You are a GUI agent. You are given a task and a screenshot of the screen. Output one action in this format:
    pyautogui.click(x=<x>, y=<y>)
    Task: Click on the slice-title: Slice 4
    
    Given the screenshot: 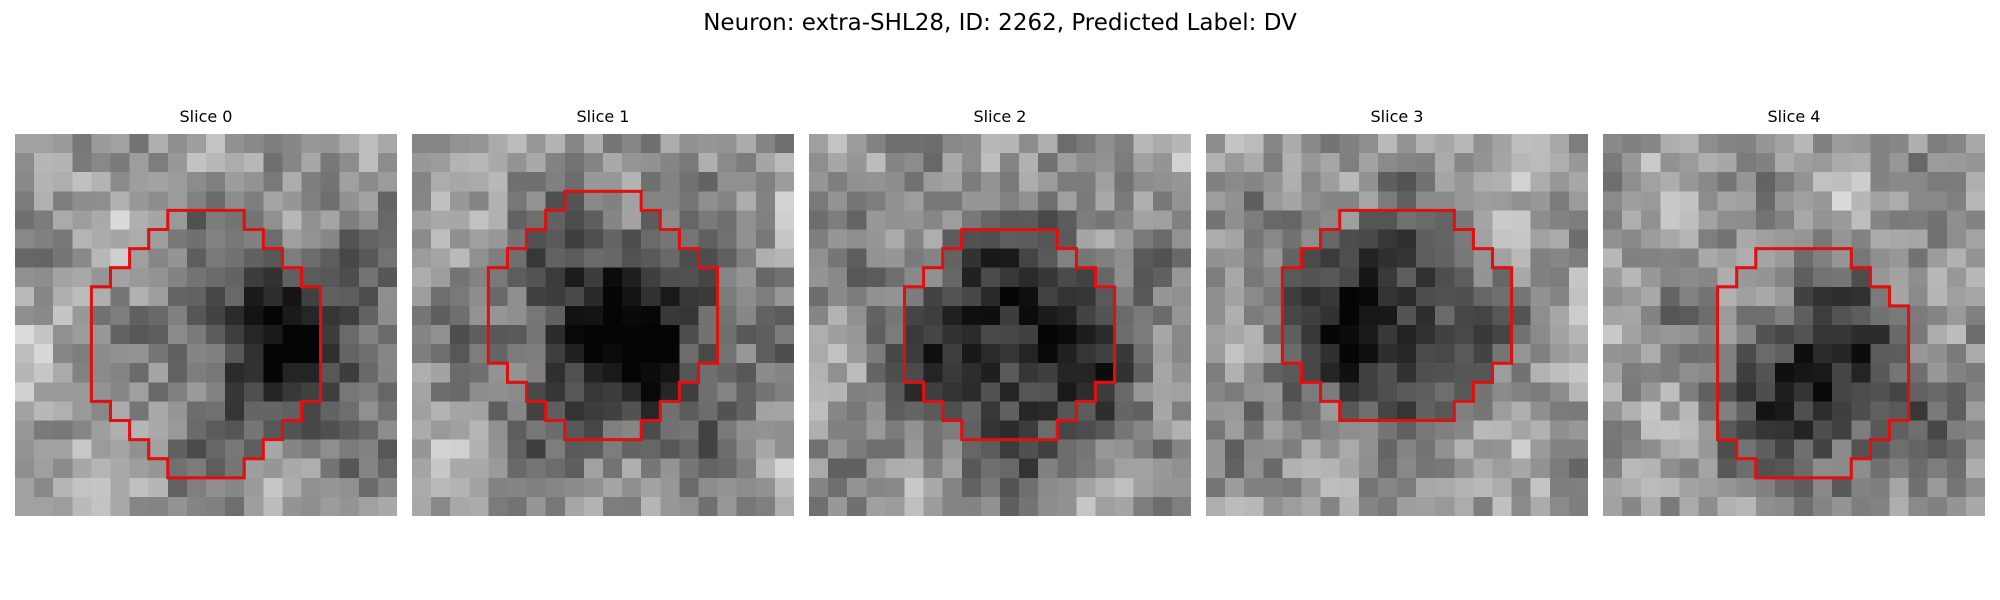 What is the action you would take?
    pyautogui.click(x=1794, y=116)
    